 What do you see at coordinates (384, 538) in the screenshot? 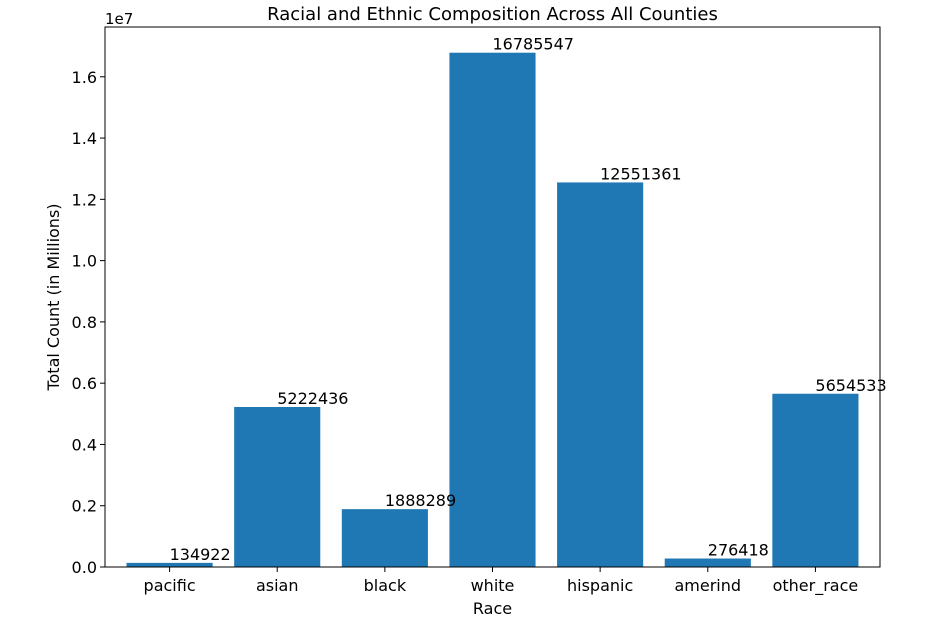
I see `bar-black` at bounding box center [384, 538].